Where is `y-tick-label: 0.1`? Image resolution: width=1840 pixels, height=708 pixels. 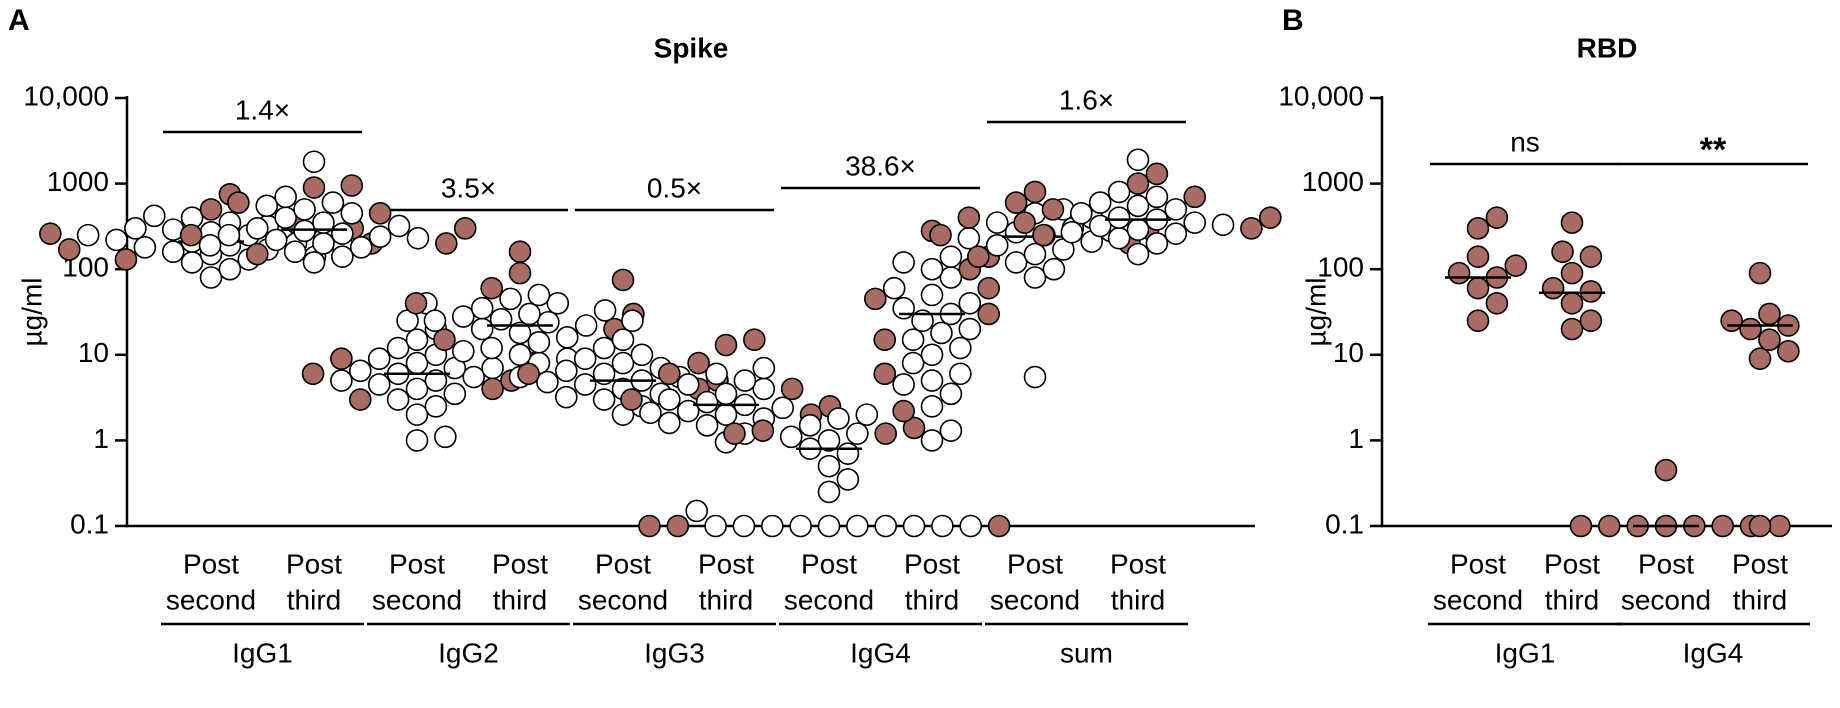 y-tick-label: 0.1 is located at coordinates (89, 523).